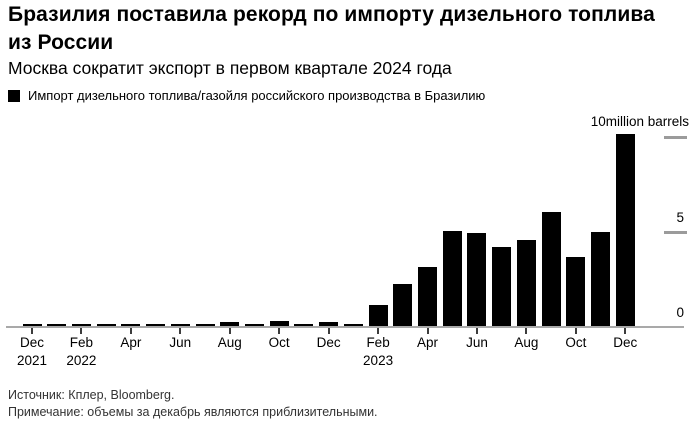 This screenshot has width=692, height=430. What do you see at coordinates (32, 325) in the screenshot?
I see `bar-dec-2021` at bounding box center [32, 325].